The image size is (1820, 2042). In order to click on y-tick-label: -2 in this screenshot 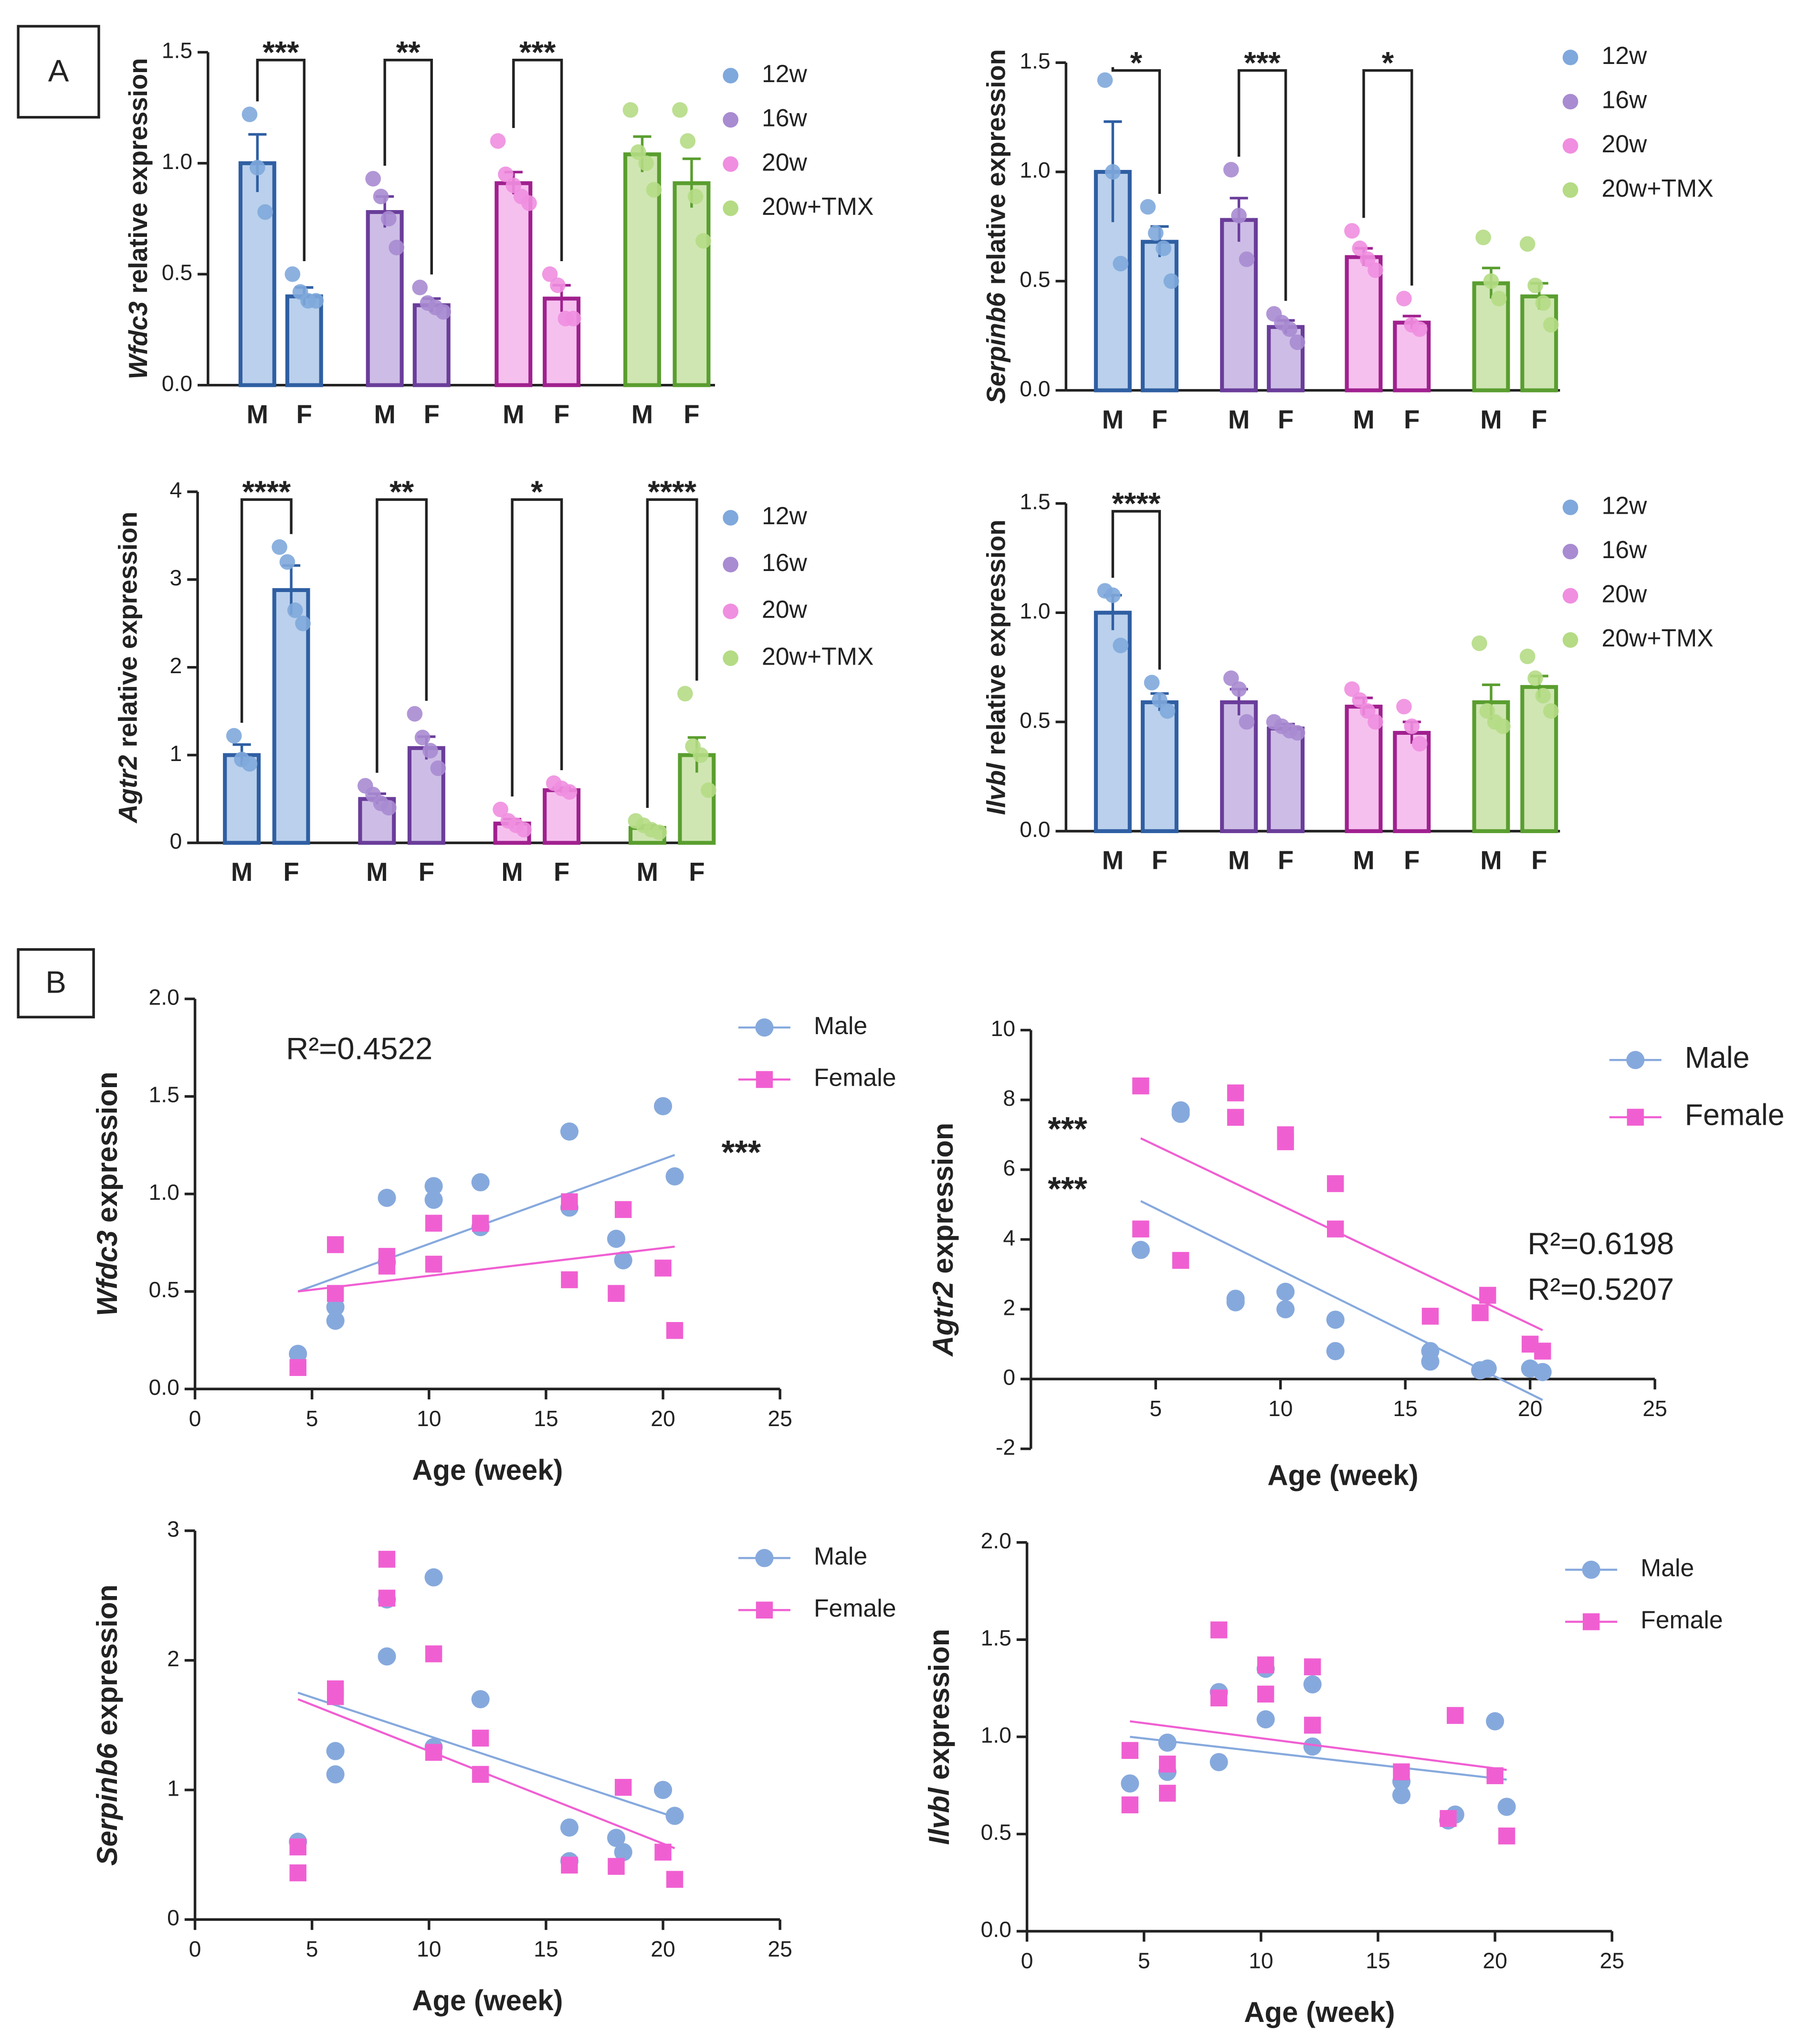, I will do `click(1006, 1447)`.